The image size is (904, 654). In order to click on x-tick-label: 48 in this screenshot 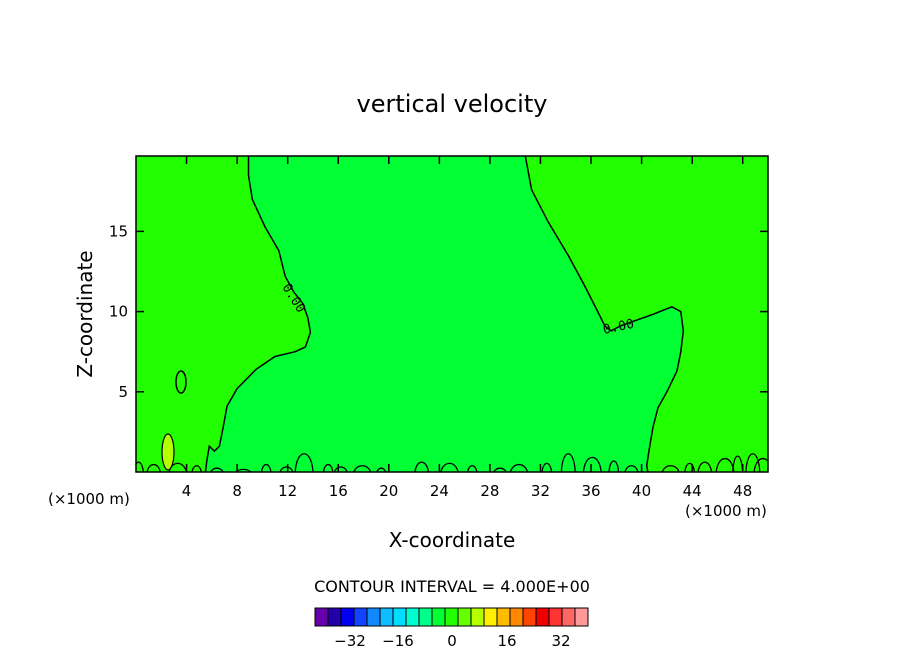, I will do `click(742, 491)`.